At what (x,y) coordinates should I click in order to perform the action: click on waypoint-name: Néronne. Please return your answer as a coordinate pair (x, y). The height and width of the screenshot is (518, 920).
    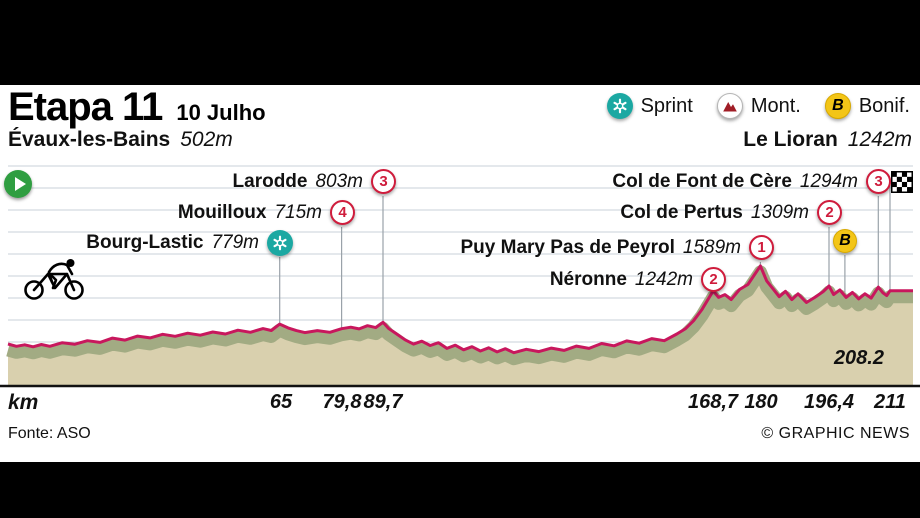
    Looking at the image, I should click on (588, 279).